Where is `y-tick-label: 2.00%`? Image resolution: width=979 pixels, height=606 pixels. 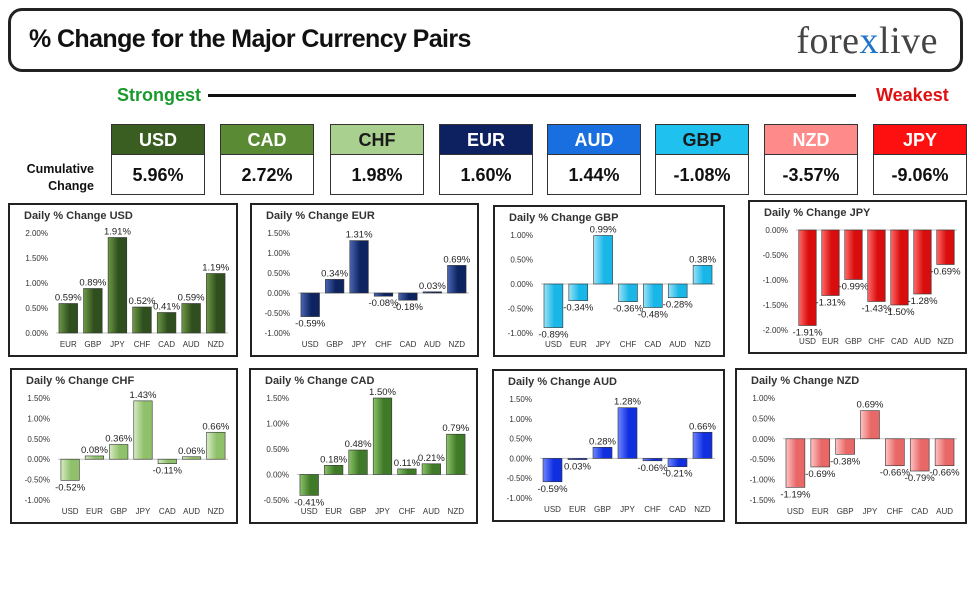 y-tick-label: 2.00% is located at coordinates (36, 233).